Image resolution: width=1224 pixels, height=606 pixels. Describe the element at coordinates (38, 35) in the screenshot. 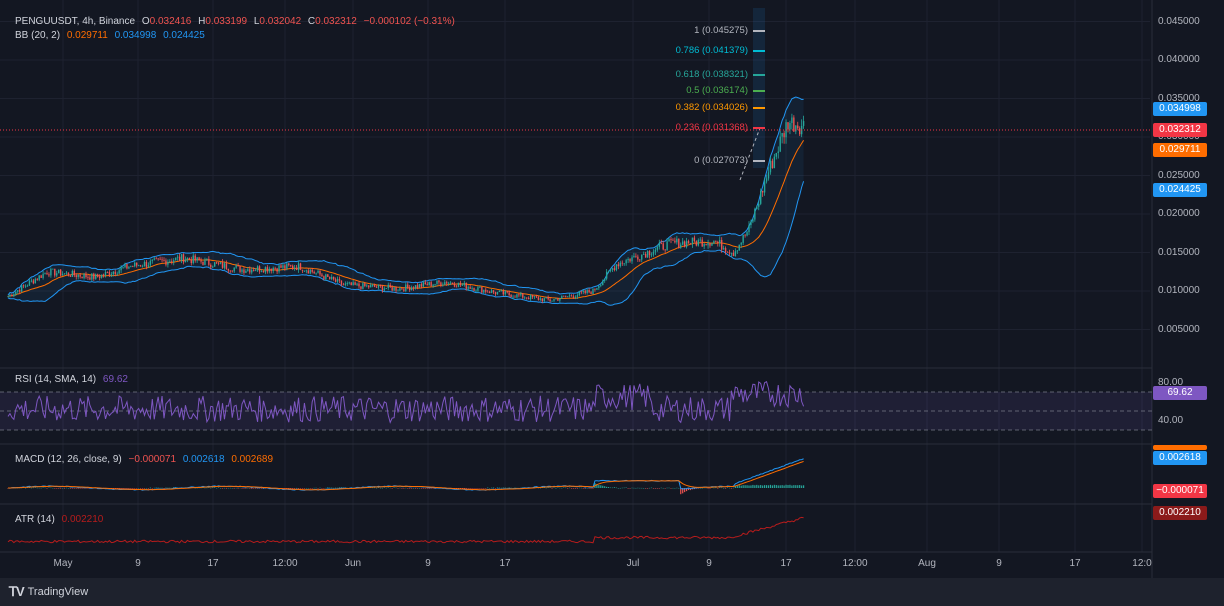

I see `bb-label: BB (20, 2)` at that location.